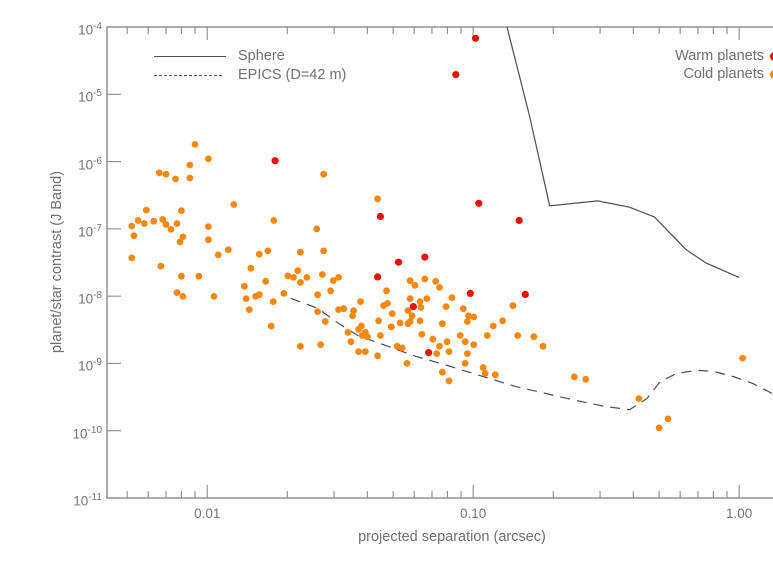 The width and height of the screenshot is (773, 573). What do you see at coordinates (473, 513) in the screenshot?
I see `x-tick-label: 0.10` at bounding box center [473, 513].